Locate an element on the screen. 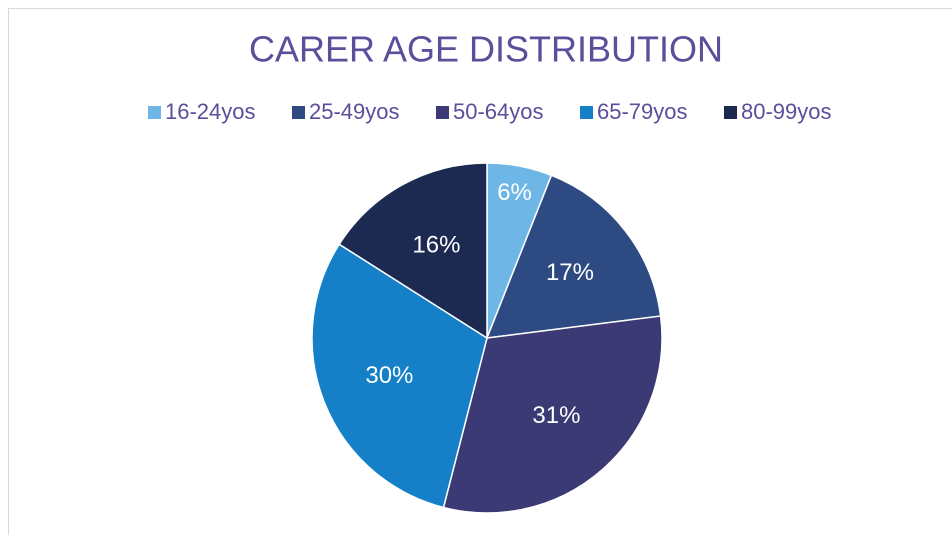  legend-label: 65-79yos is located at coordinates (642, 111).